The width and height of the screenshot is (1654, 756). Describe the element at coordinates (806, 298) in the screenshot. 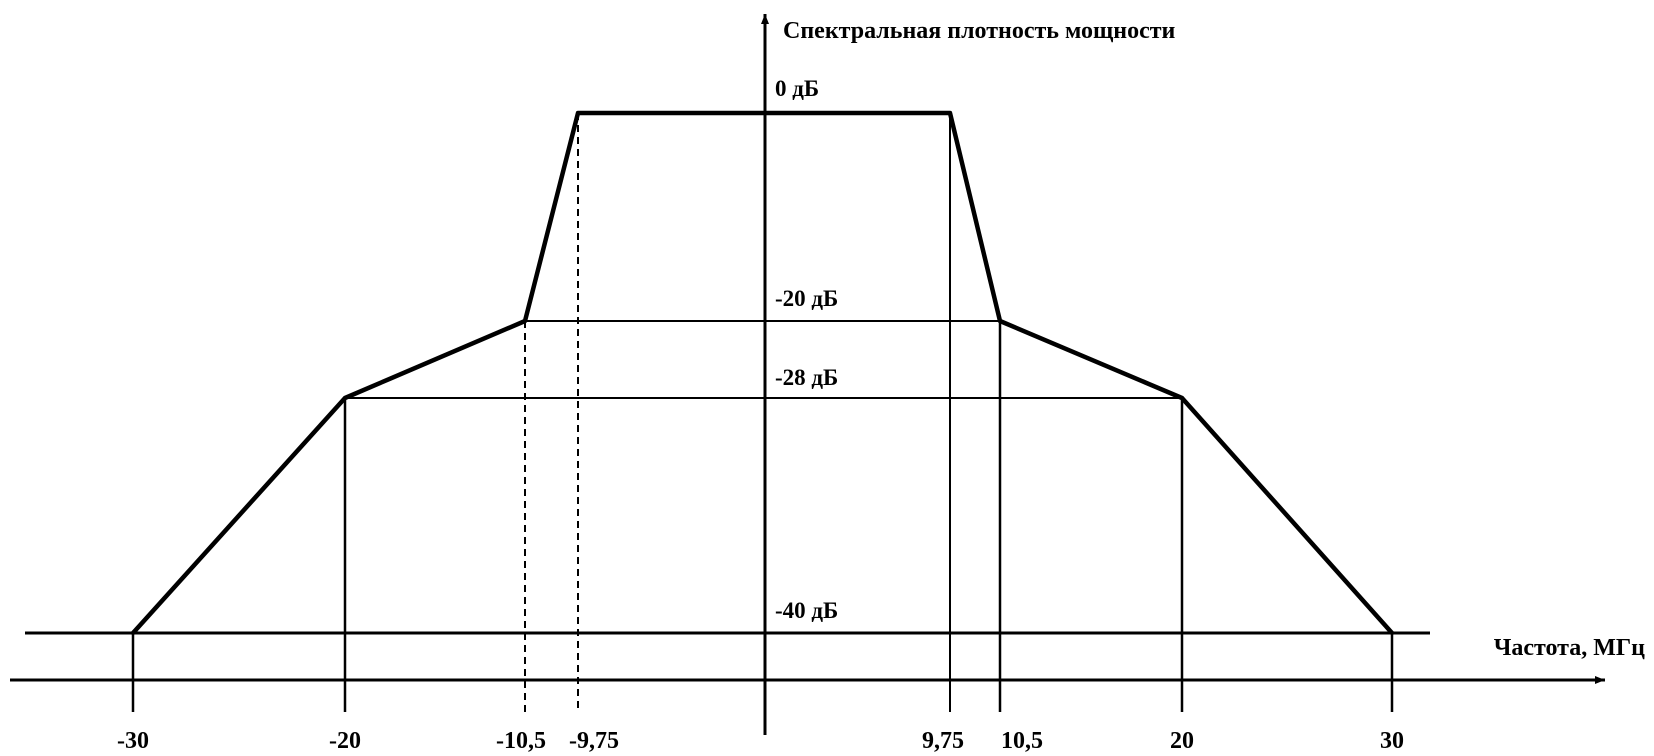

I see `db-label-20: -20 дБ` at that location.